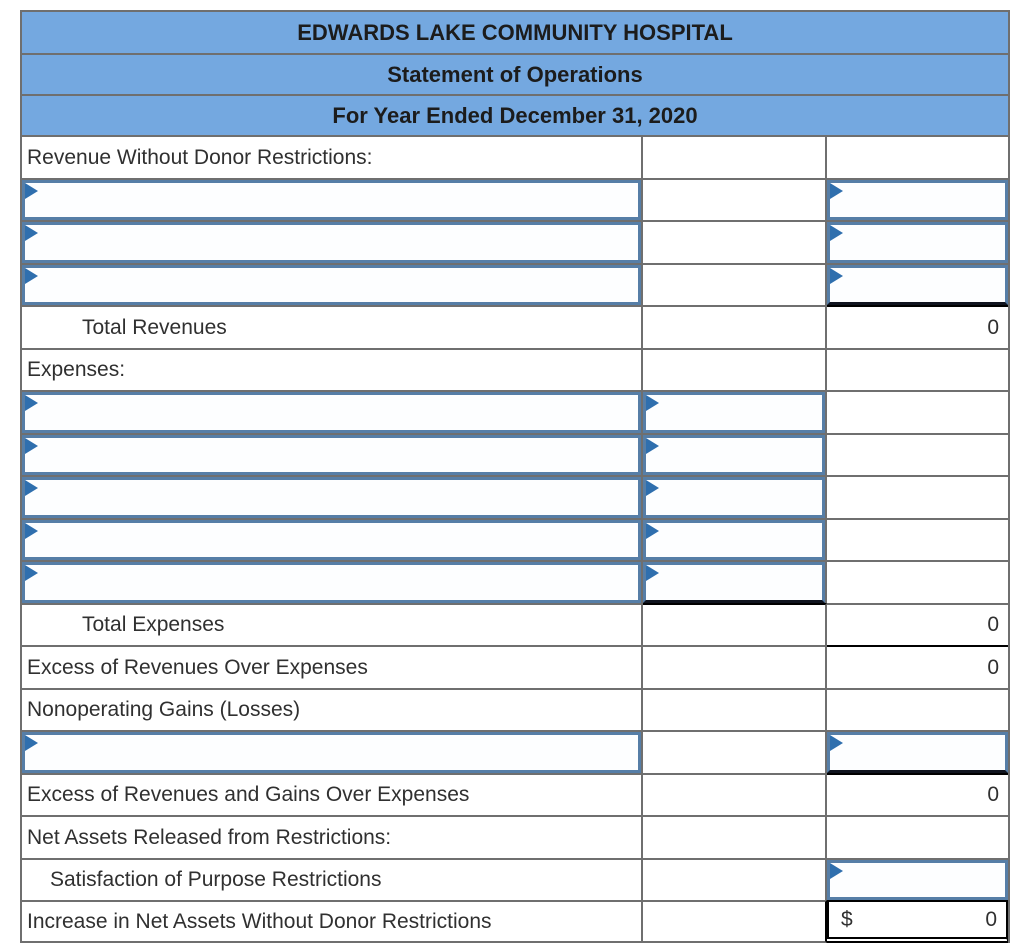 The image size is (1024, 949). What do you see at coordinates (332, 708) in the screenshot?
I see `label-nonoperating-gains: Nonoperating Gains (Losses)` at bounding box center [332, 708].